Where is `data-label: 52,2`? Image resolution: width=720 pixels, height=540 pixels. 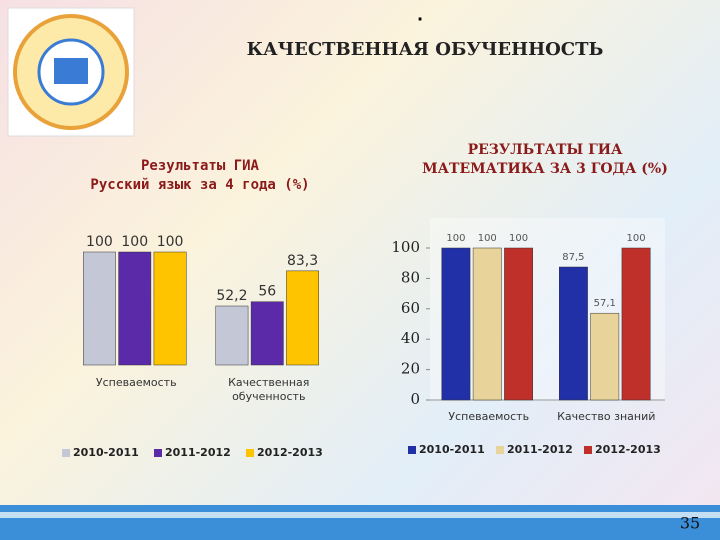
data-label: 52,2 is located at coordinates (231, 296).